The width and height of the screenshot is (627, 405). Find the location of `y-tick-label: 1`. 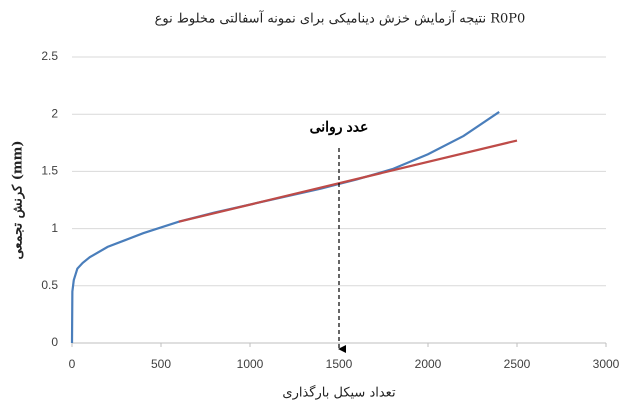

y-tick-label: 1 is located at coordinates (54, 228).